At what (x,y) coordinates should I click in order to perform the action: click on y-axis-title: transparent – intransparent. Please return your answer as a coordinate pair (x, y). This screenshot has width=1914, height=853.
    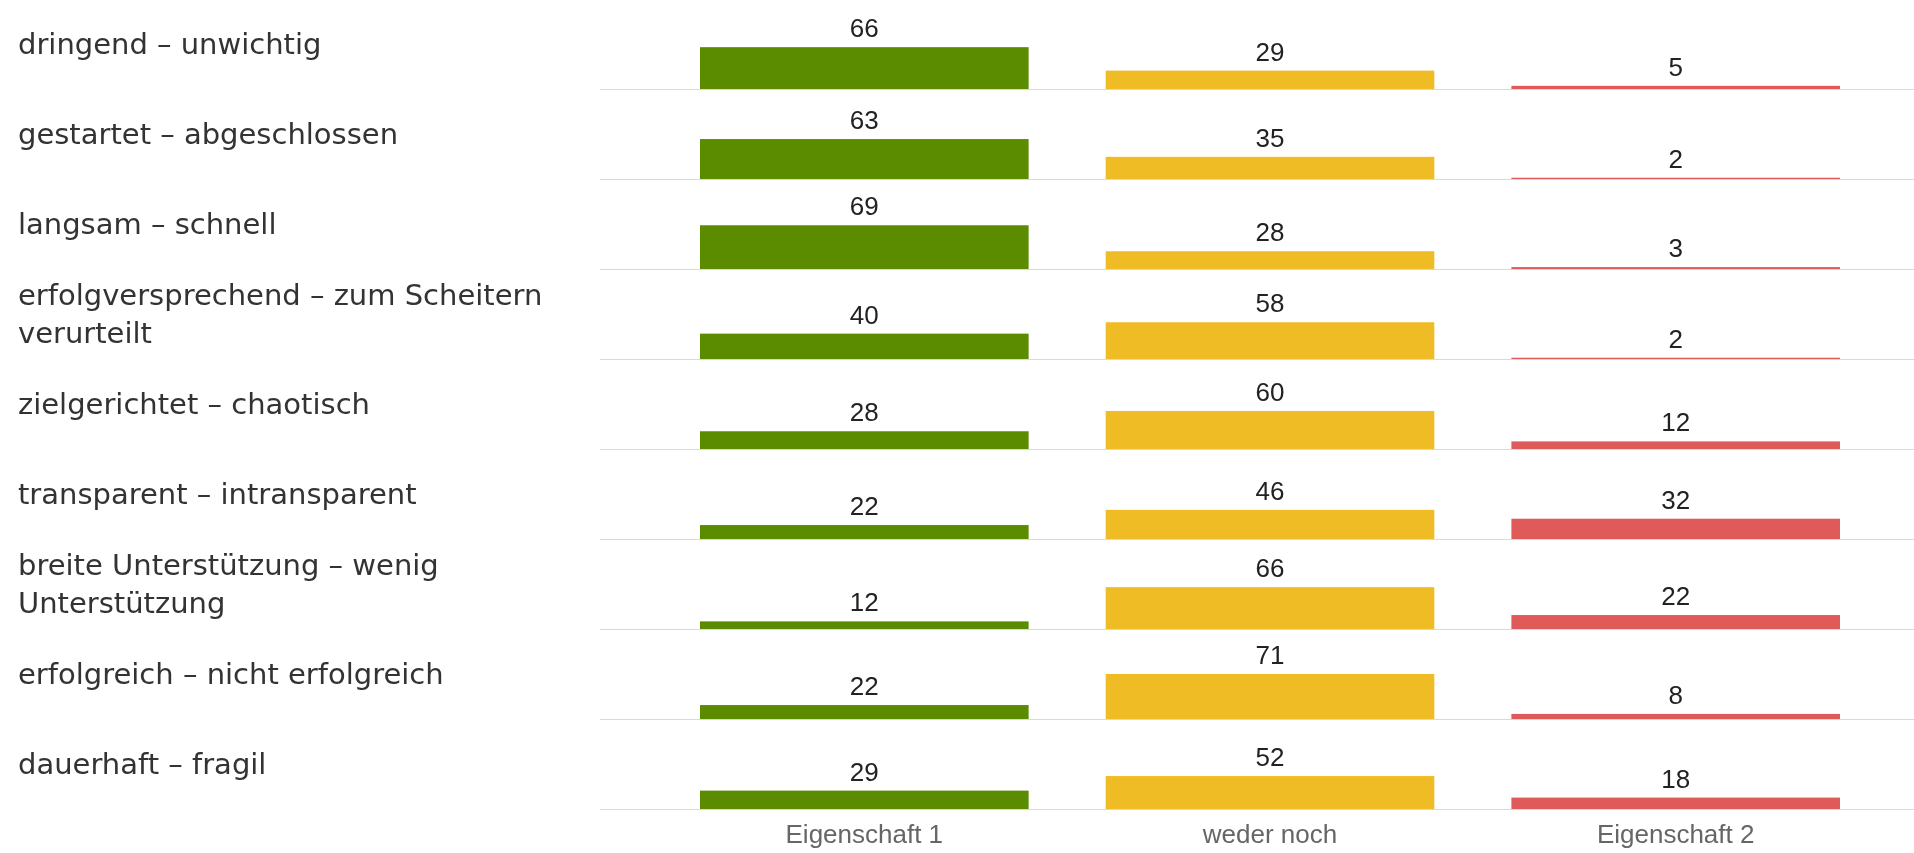
    Looking at the image, I should click on (217, 494).